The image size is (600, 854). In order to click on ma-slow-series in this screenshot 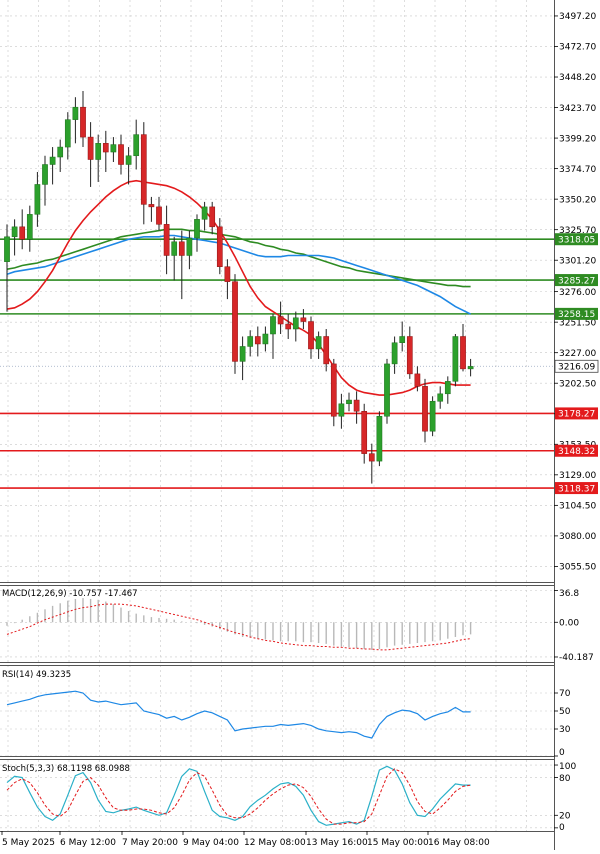, I will do `click(238, 258)`.